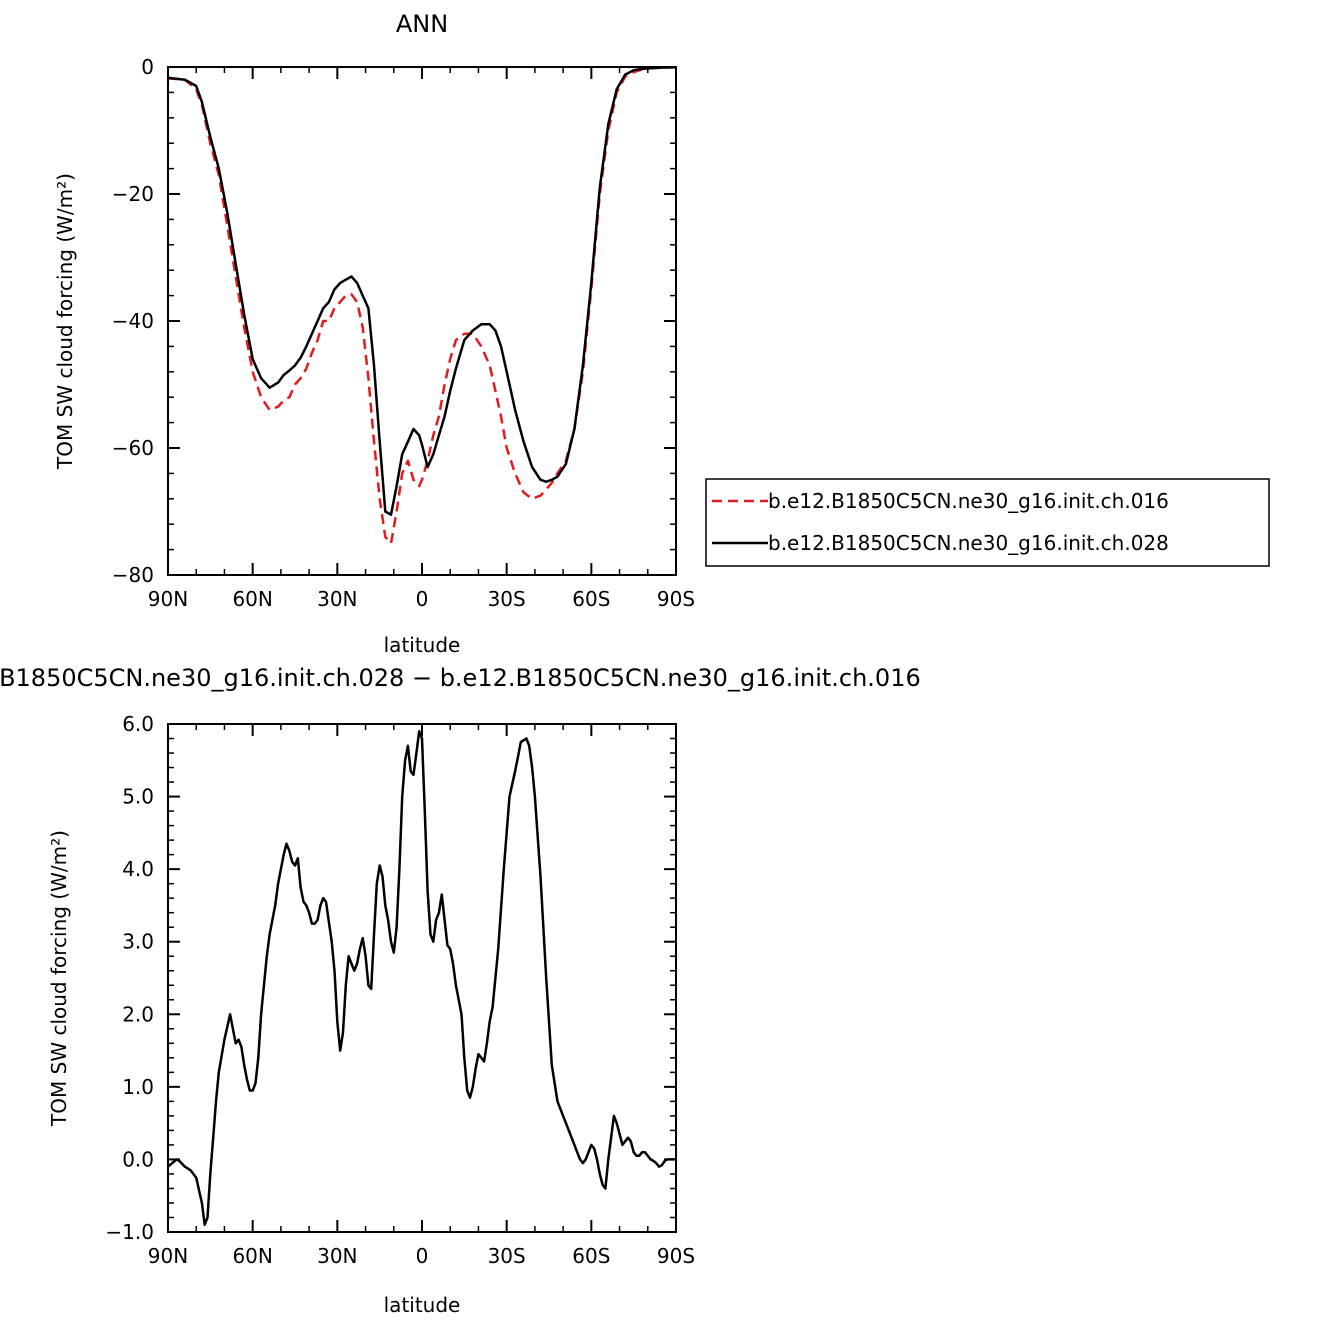 The height and width of the screenshot is (1325, 1322). Describe the element at coordinates (252, 599) in the screenshot. I see `top-x-tick-label: 60N` at that location.